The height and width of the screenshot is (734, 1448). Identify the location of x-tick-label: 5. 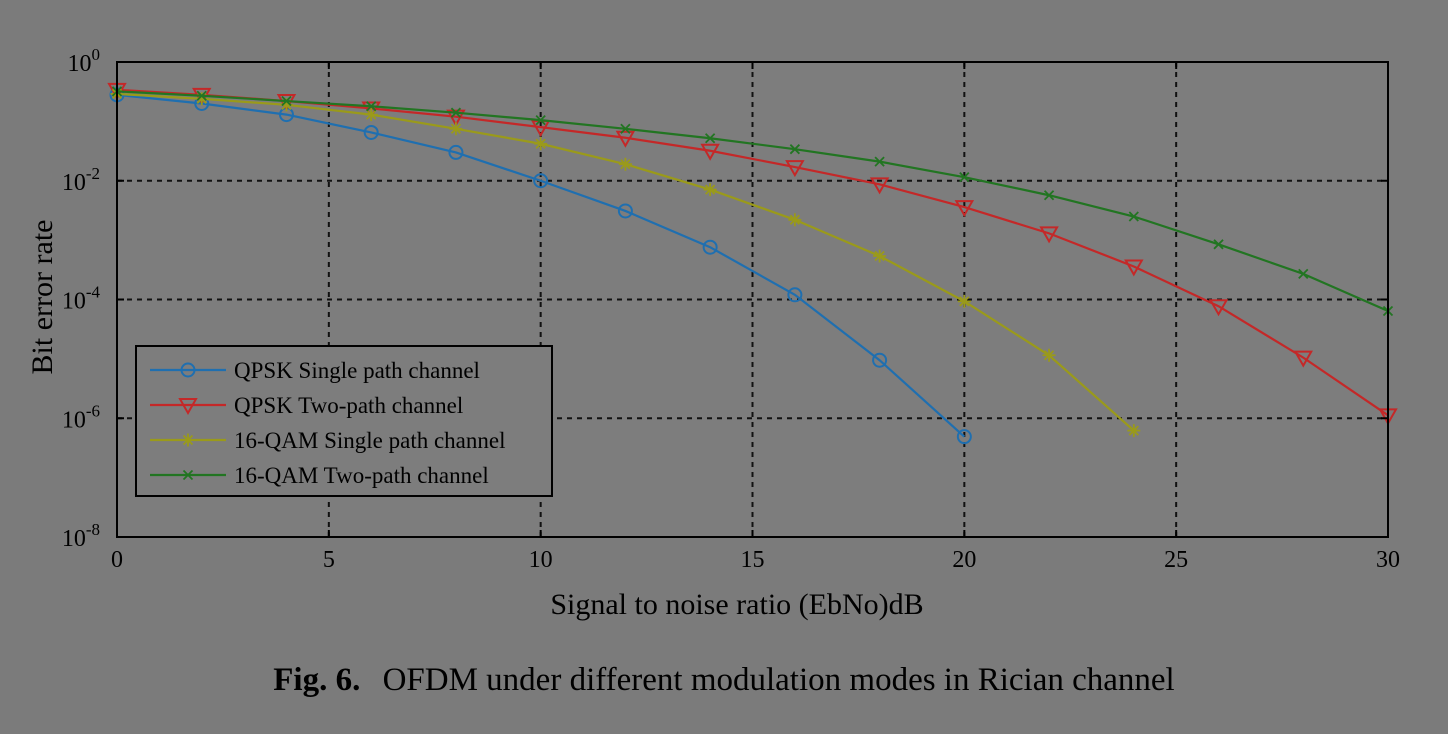
(329, 560).